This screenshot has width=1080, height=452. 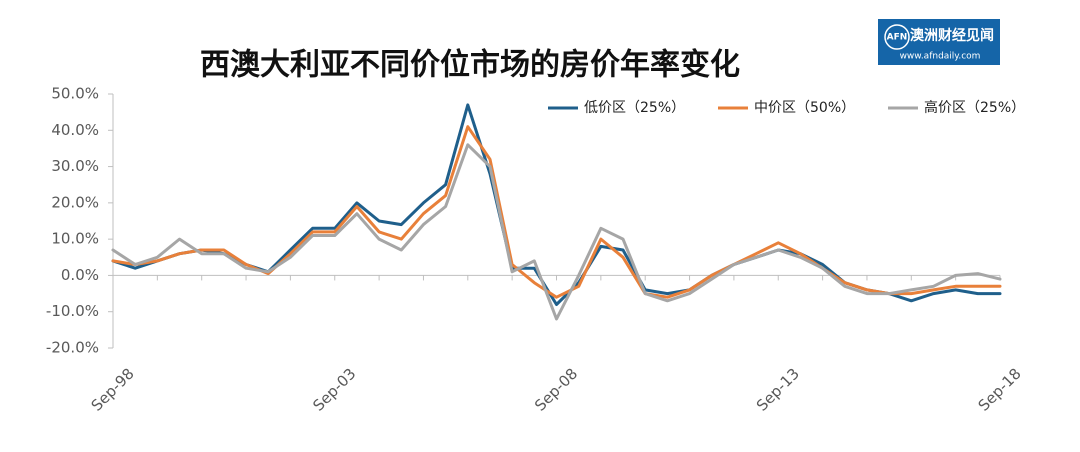 What do you see at coordinates (778, 390) in the screenshot?
I see `x-tick-label: Sep-13` at bounding box center [778, 390].